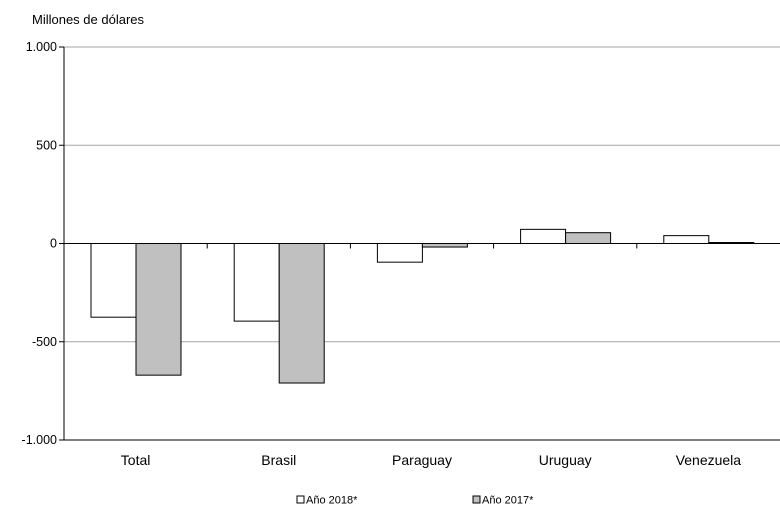 This screenshot has height=511, width=780. Describe the element at coordinates (588, 238) in the screenshot. I see `bar-uruguay-series2` at that location.